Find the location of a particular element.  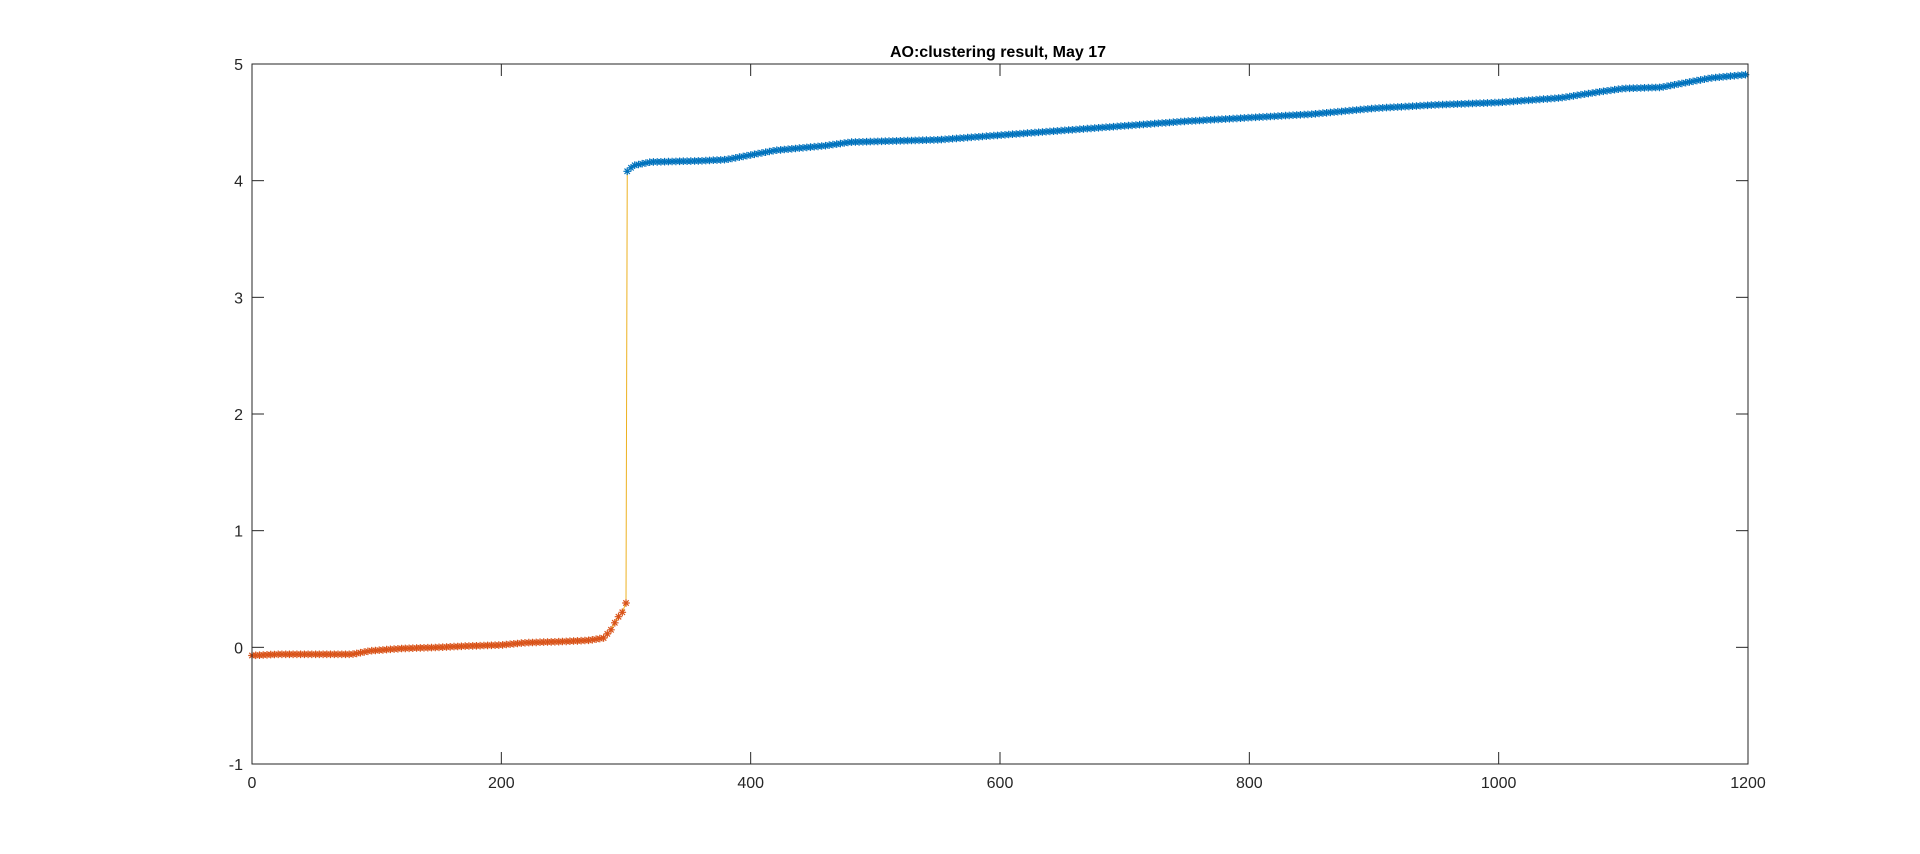

y-tick-label: 0 is located at coordinates (238, 648).